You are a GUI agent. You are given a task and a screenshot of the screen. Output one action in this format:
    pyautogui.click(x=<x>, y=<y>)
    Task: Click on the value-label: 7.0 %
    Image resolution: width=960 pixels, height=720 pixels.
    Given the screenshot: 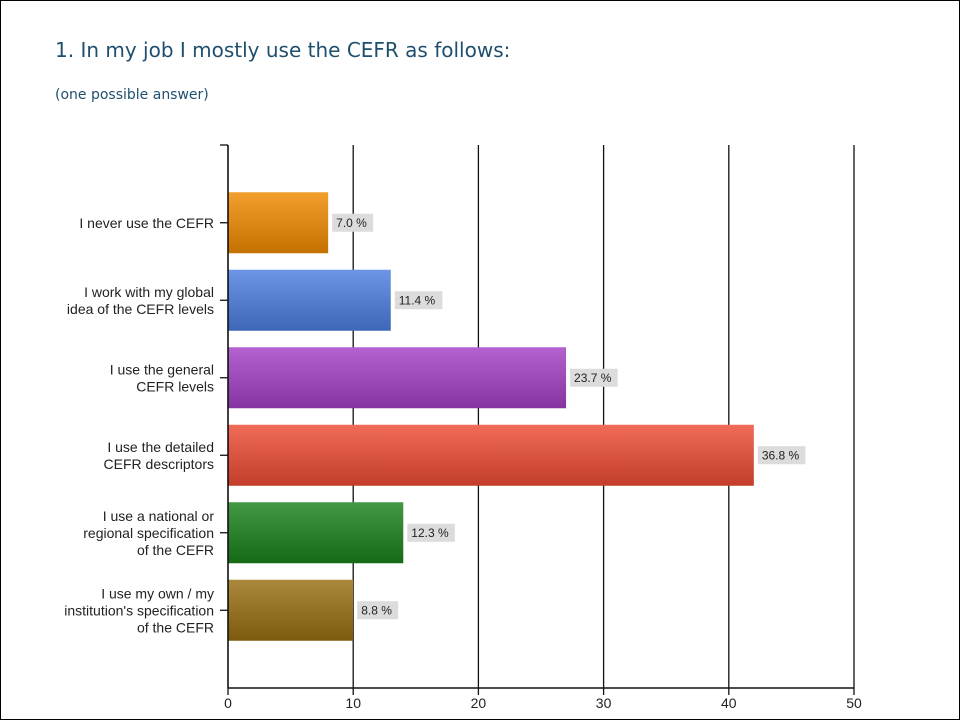 What is the action you would take?
    pyautogui.click(x=351, y=223)
    